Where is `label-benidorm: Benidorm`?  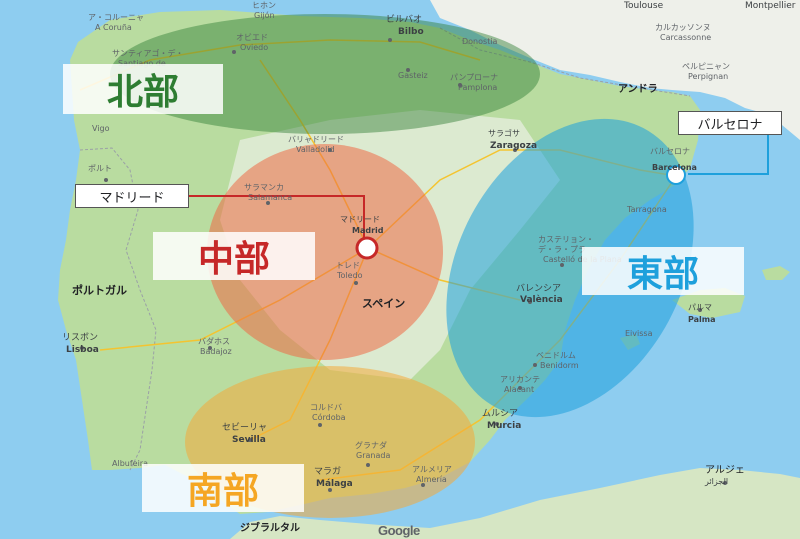 label-benidorm: Benidorm is located at coordinates (559, 365).